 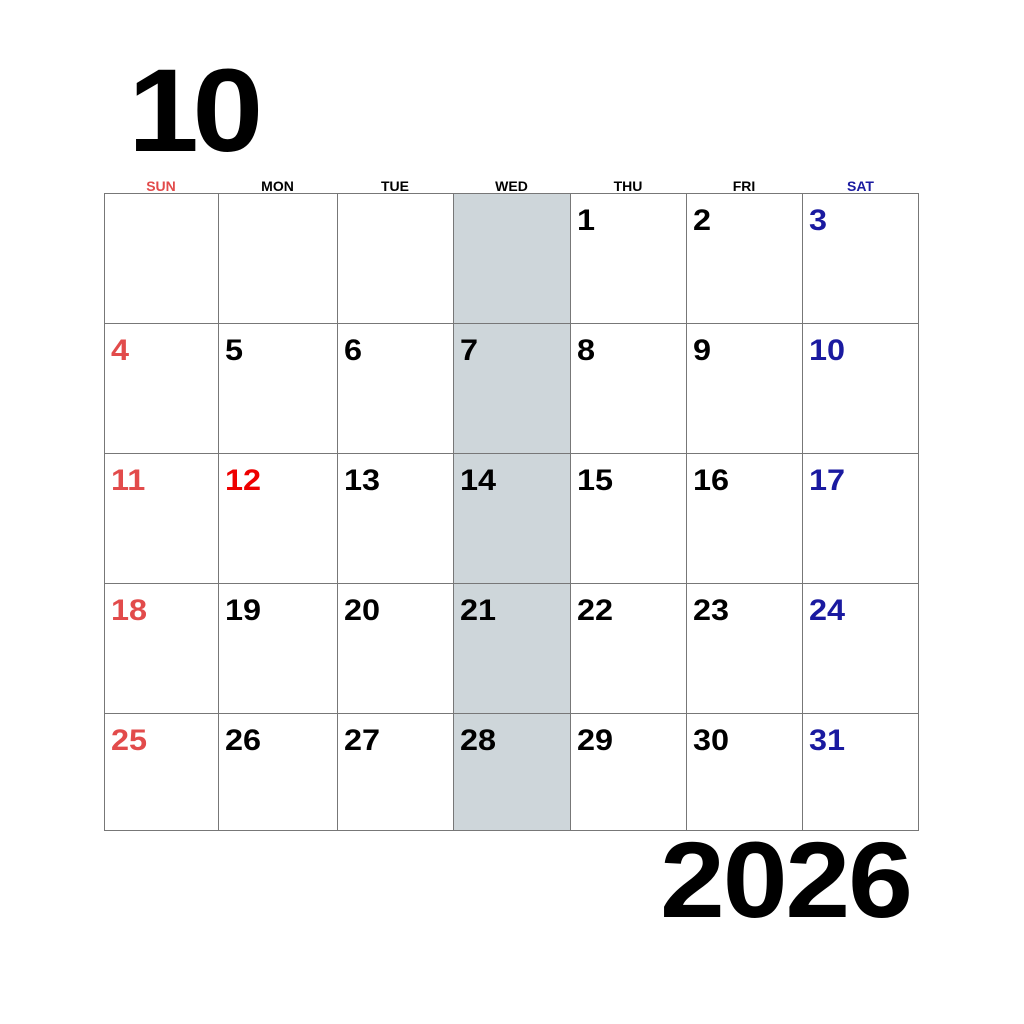 What do you see at coordinates (827, 480) in the screenshot?
I see `day-cell-number: 17` at bounding box center [827, 480].